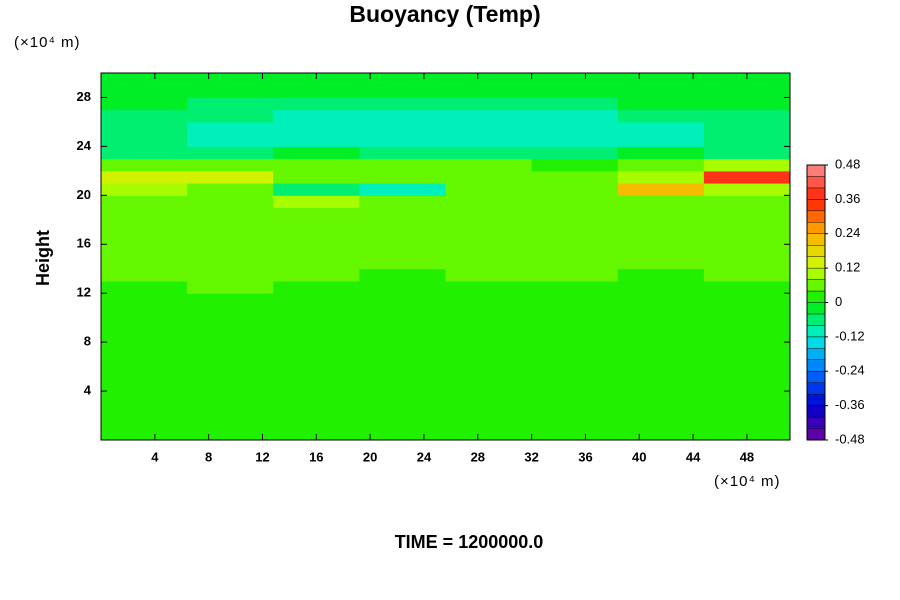  What do you see at coordinates (84, 194) in the screenshot?
I see `y-tick-label: 20` at bounding box center [84, 194].